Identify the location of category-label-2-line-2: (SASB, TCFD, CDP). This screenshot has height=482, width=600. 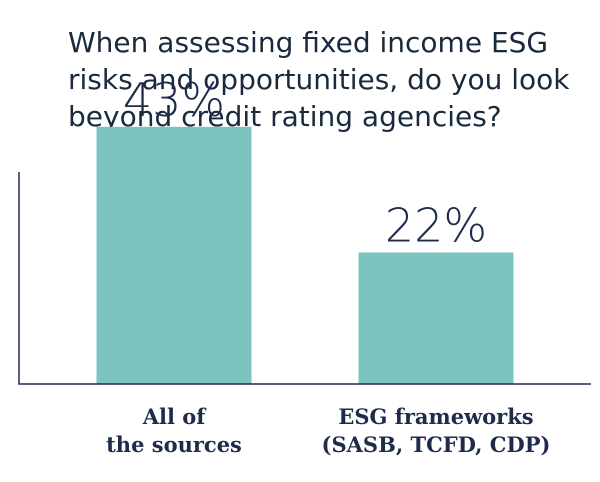
(436, 444).